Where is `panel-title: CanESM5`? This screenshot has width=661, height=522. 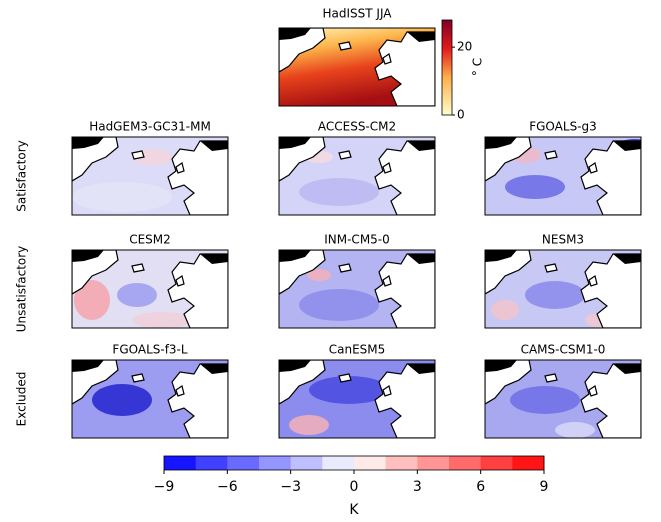
panel-title: CanESM5 is located at coordinates (357, 350).